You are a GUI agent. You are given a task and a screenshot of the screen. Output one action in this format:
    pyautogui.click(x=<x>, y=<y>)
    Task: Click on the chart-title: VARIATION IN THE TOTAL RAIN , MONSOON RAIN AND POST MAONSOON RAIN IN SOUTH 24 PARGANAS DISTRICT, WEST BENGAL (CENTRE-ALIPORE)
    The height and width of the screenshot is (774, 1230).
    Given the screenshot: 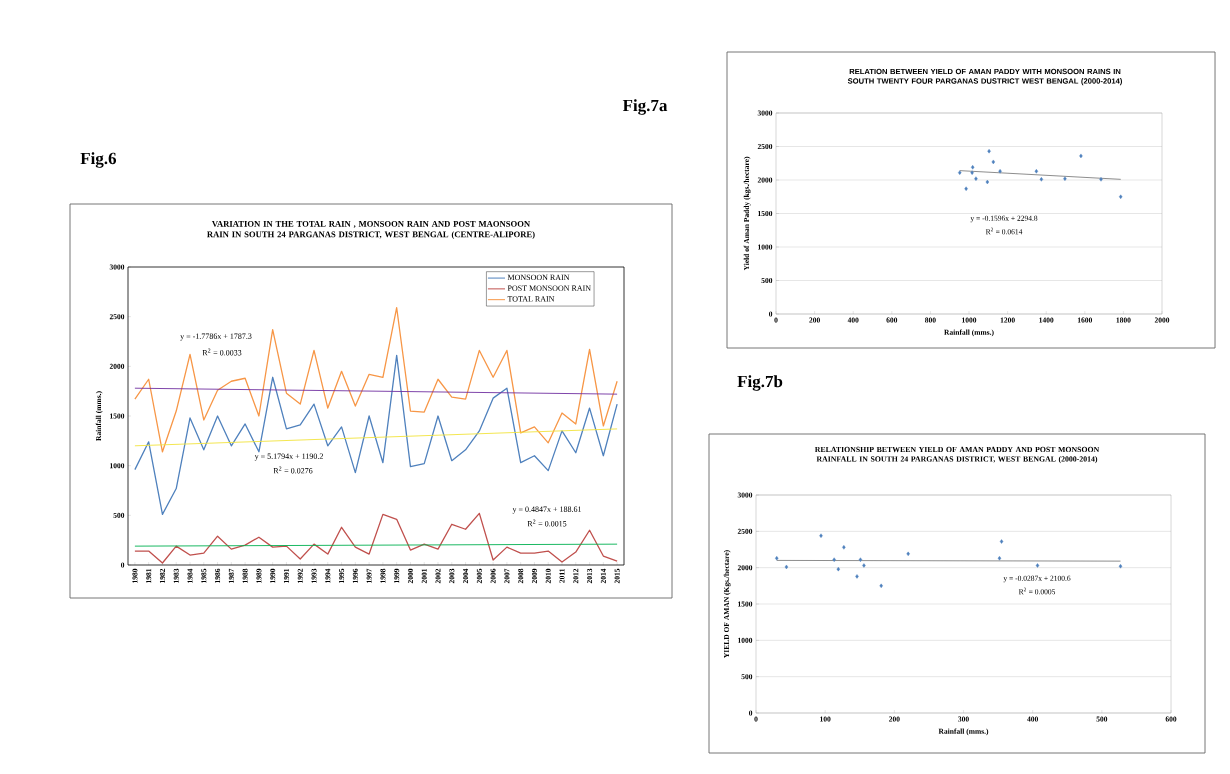 What is the action you would take?
    pyautogui.click(x=371, y=230)
    